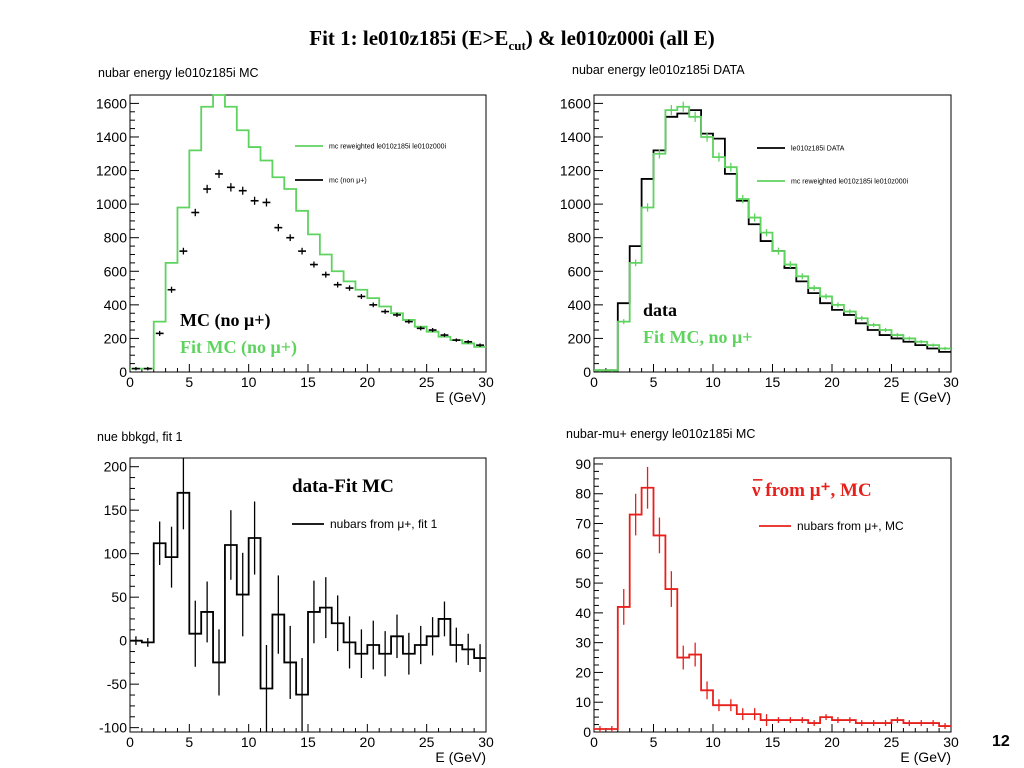  What do you see at coordinates (517, 46) in the screenshot?
I see `slide-title-subscript: cut` at bounding box center [517, 46].